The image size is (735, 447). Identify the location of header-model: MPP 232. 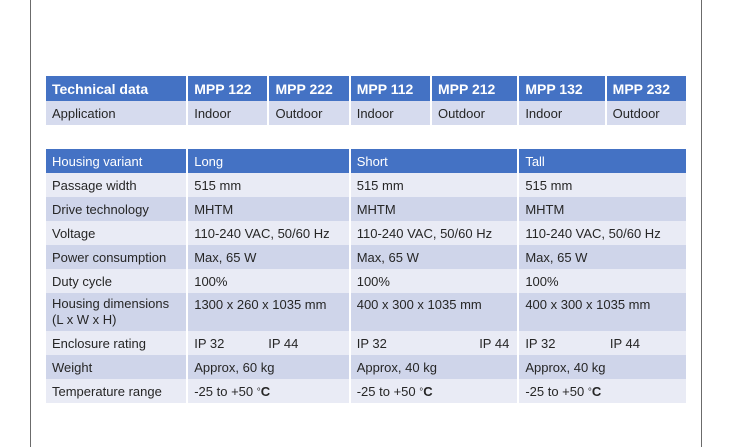
(646, 88).